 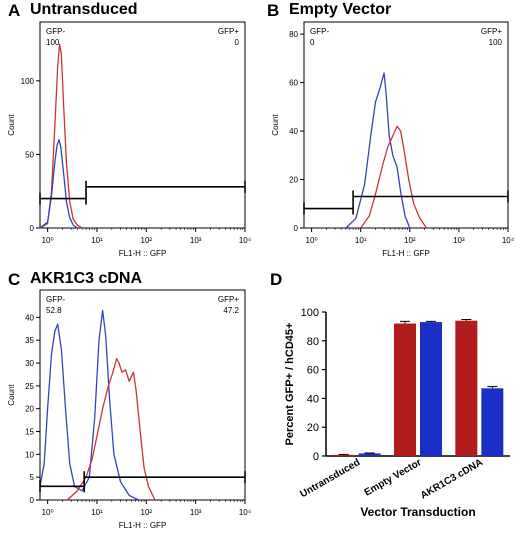 I want to click on panel-b-x-axis-label: FL1-H :: GFP, so click(x=406, y=253).